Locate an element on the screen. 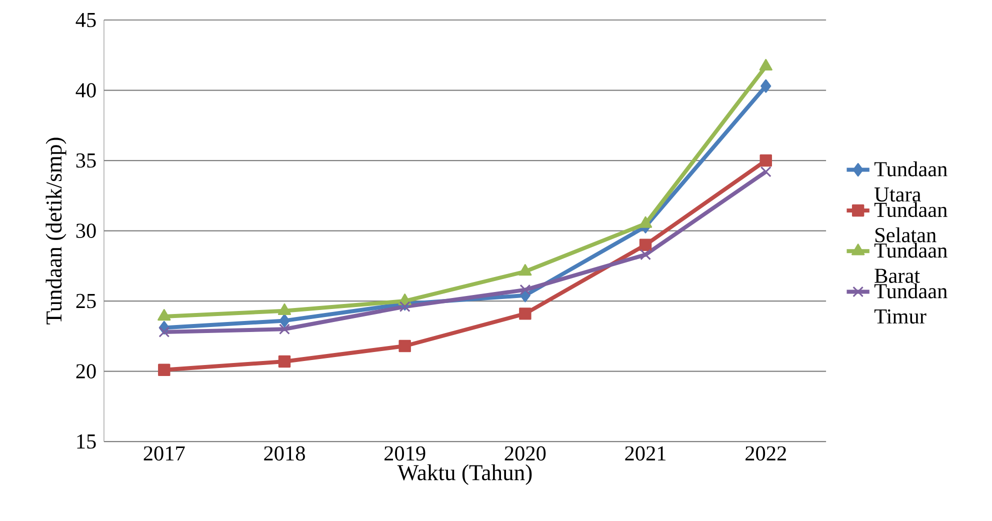 The image size is (992, 521). y-tick-label: 30 is located at coordinates (86, 231).